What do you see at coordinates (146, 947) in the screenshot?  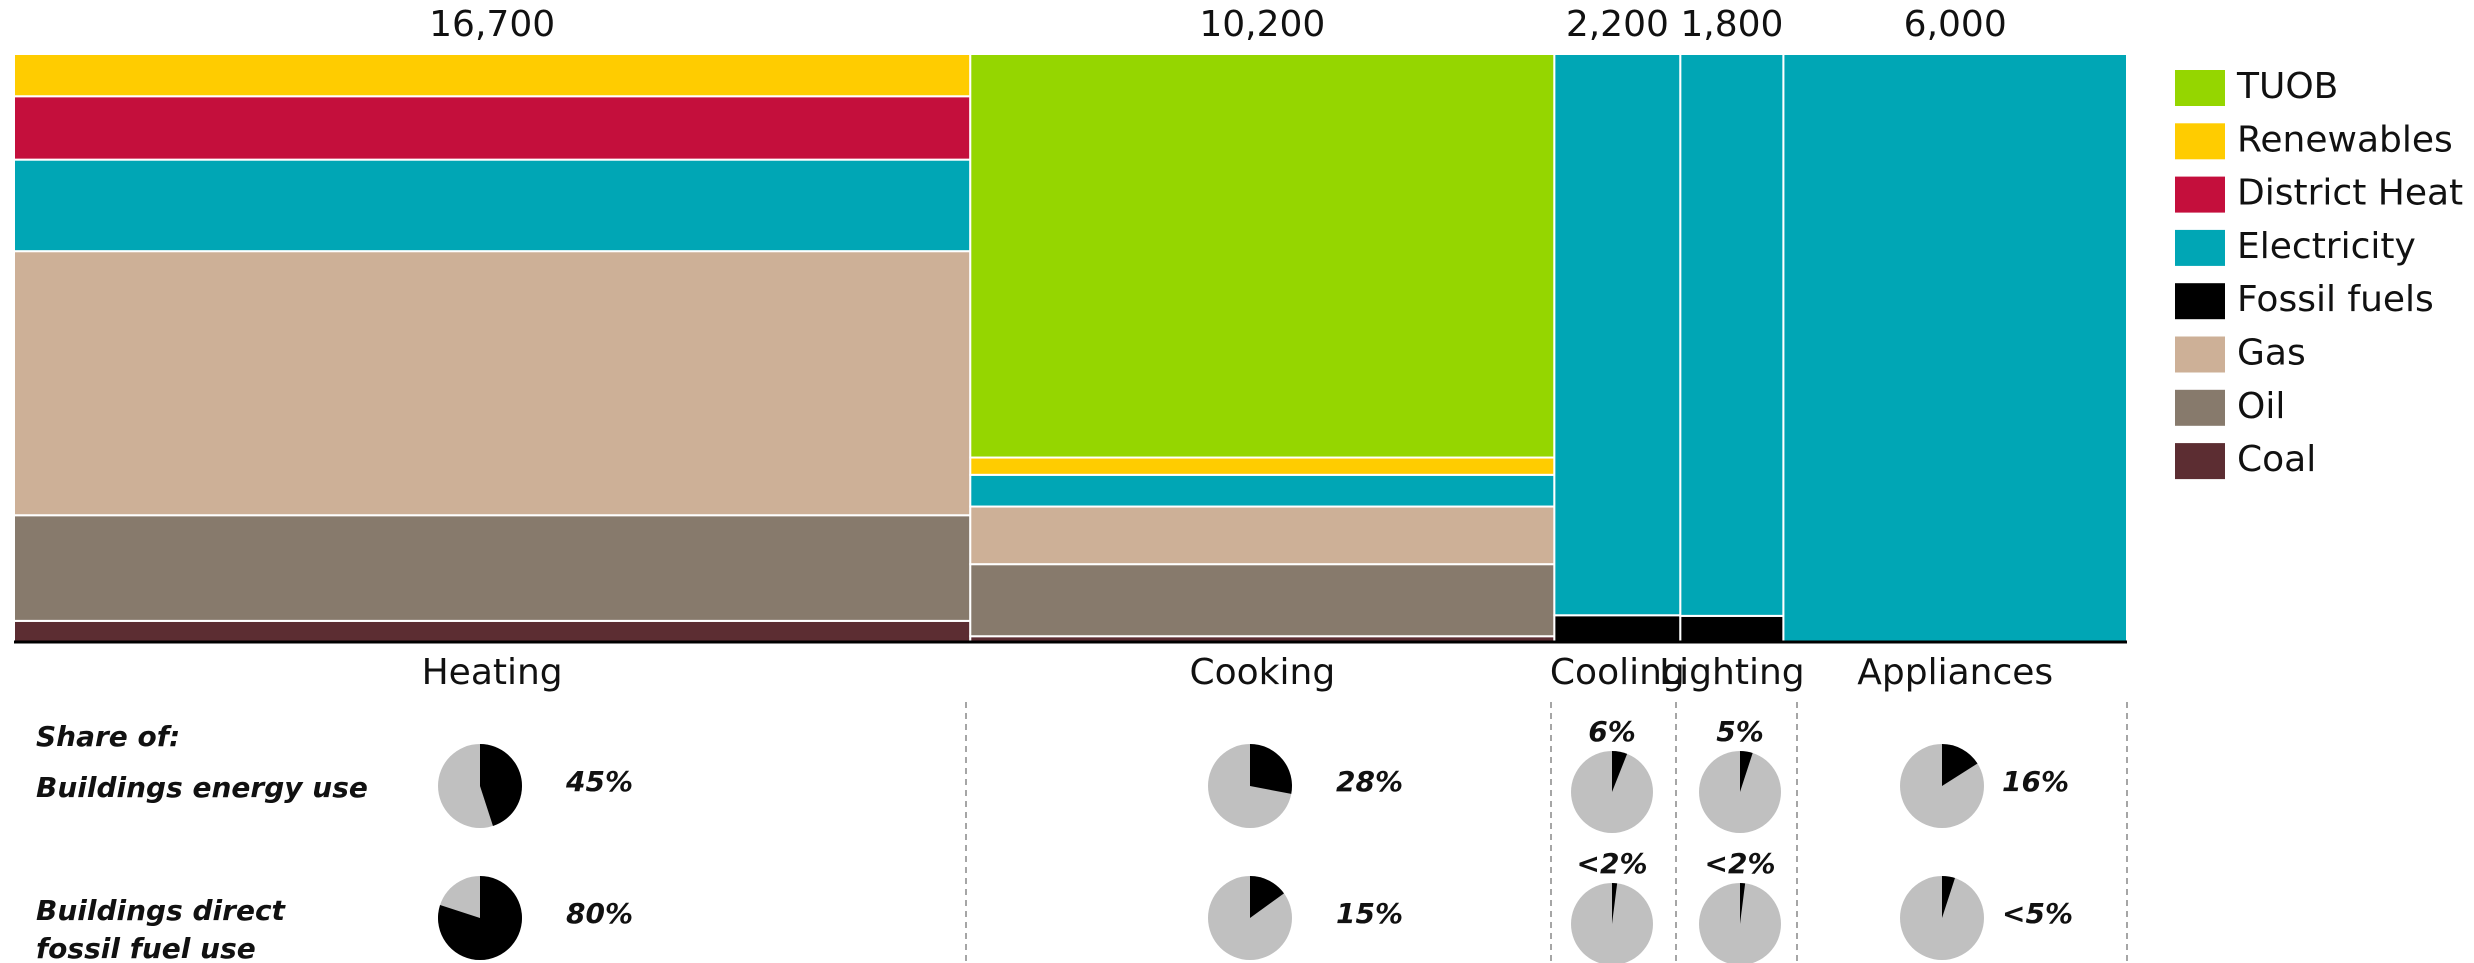 I see `row-label: fossil fuel use` at bounding box center [146, 947].